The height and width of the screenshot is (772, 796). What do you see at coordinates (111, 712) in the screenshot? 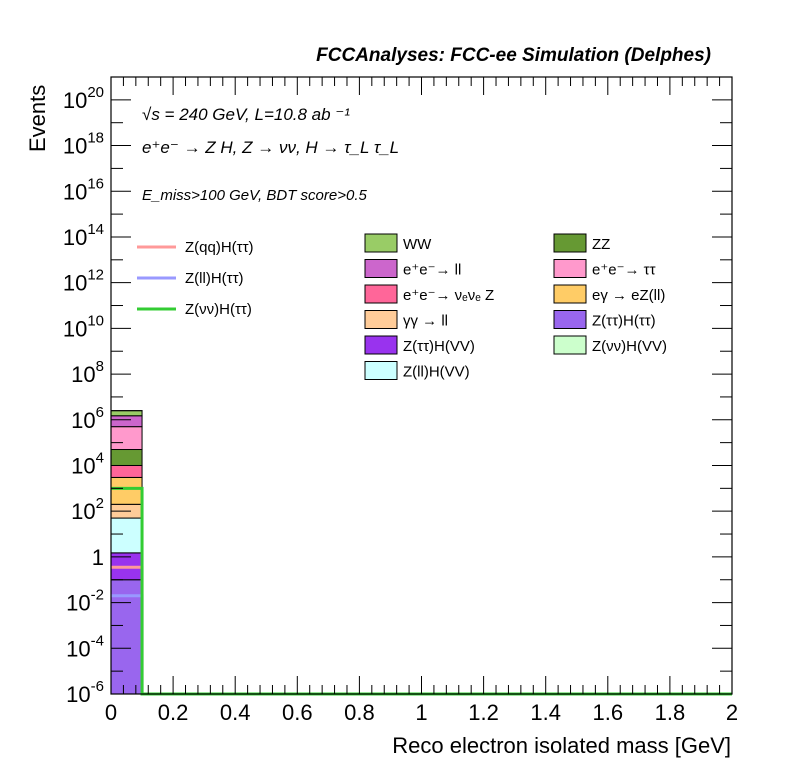
I see `x-tick-label-0: 0` at bounding box center [111, 712].